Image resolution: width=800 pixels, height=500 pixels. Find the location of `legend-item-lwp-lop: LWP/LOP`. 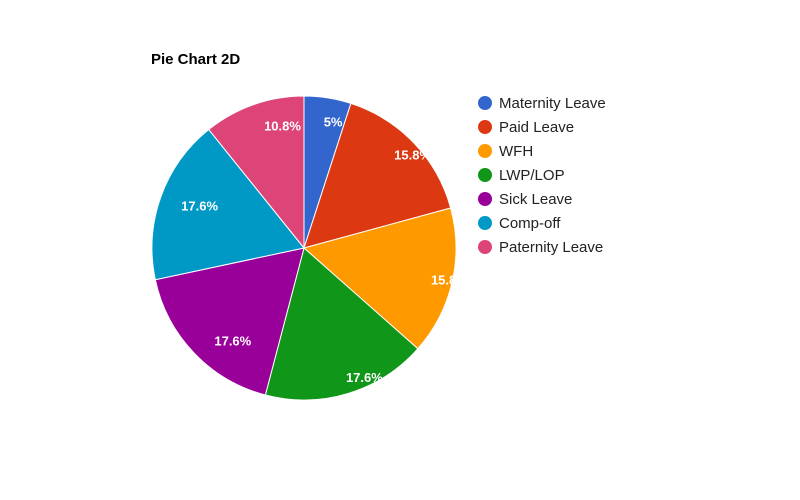

legend-item-lwp-lop: LWP/LOP is located at coordinates (542, 175).